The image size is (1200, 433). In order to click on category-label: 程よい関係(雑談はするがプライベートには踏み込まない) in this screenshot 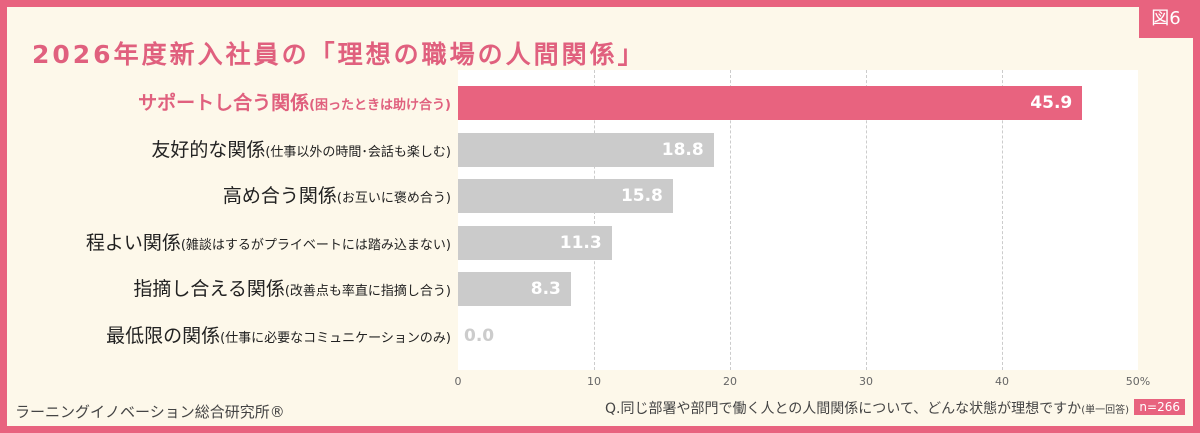, I will do `click(268, 243)`.